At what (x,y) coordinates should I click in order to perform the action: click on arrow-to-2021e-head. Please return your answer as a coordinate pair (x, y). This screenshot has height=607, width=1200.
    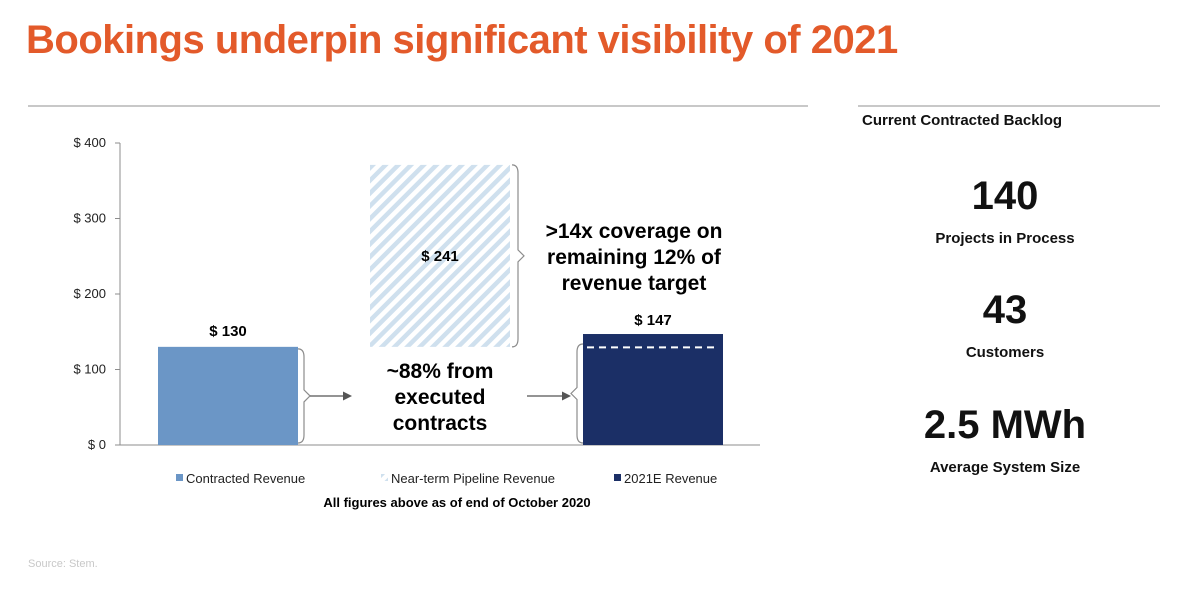
    Looking at the image, I should click on (566, 396).